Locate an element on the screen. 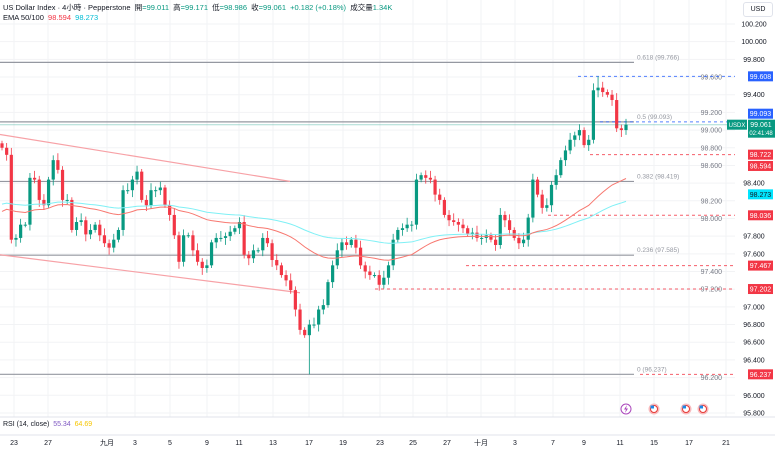 The width and height of the screenshot is (775, 449). y-tick-label: 98.600 is located at coordinates (712, 166).